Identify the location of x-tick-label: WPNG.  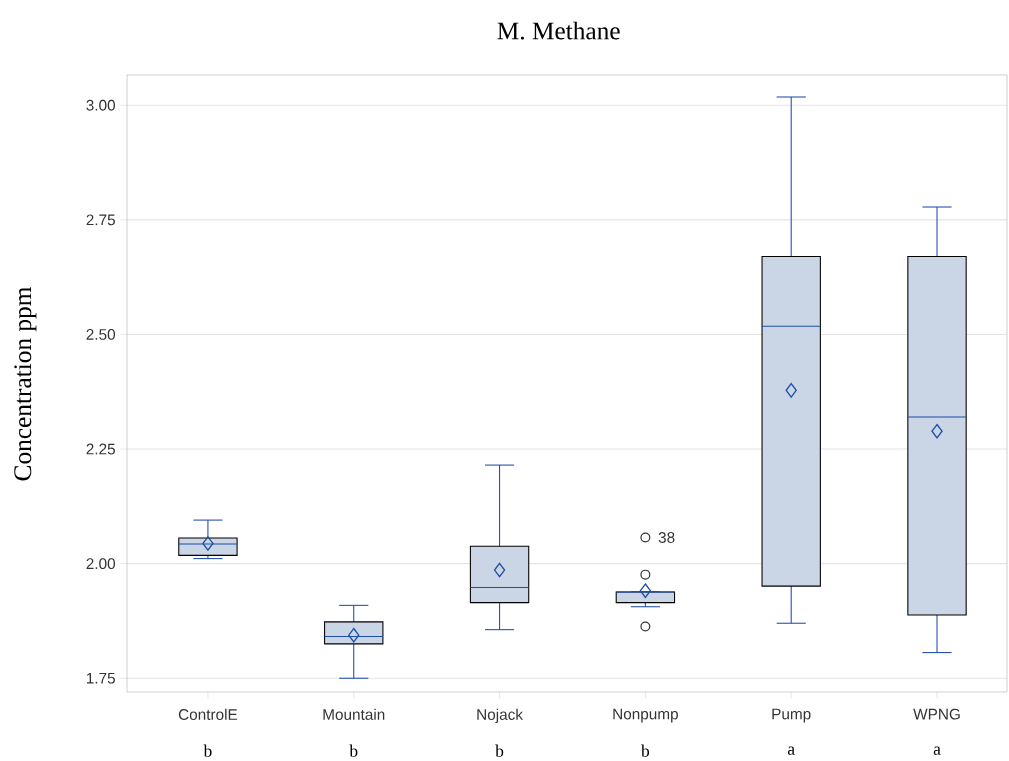
(936, 714).